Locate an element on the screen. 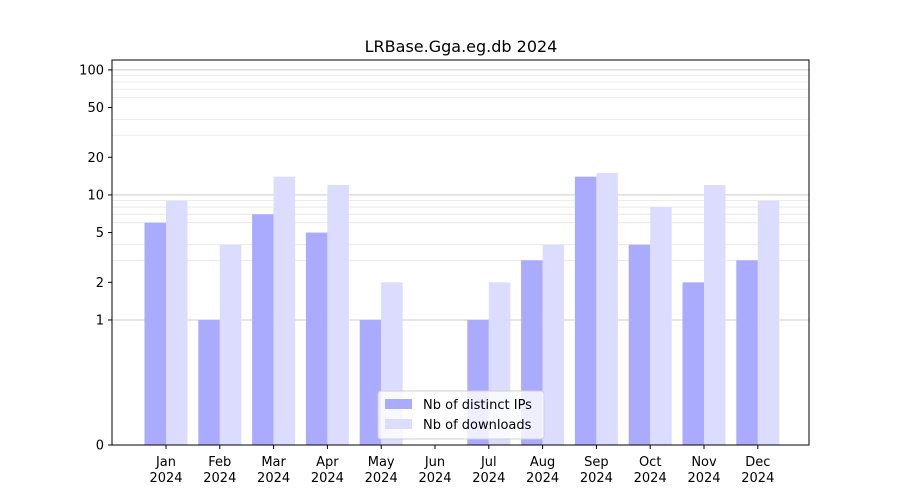 The image size is (900, 500). legend-box is located at coordinates (461, 415).